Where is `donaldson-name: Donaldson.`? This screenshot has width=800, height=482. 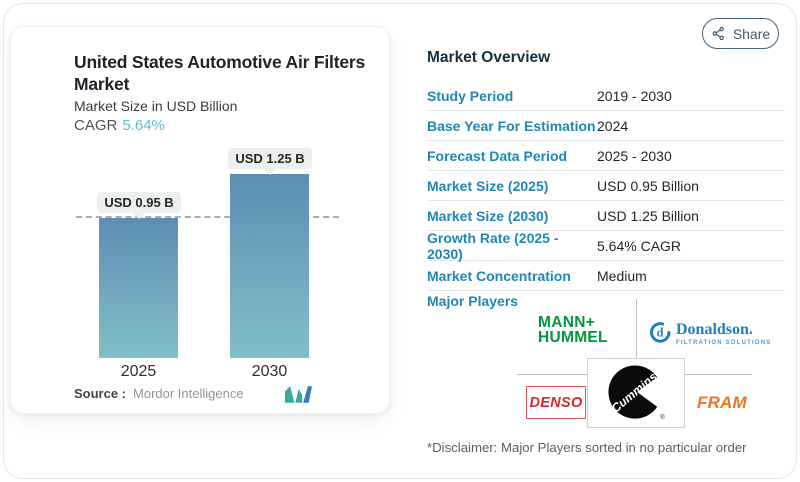
donaldson-name: Donaldson. is located at coordinates (714, 329).